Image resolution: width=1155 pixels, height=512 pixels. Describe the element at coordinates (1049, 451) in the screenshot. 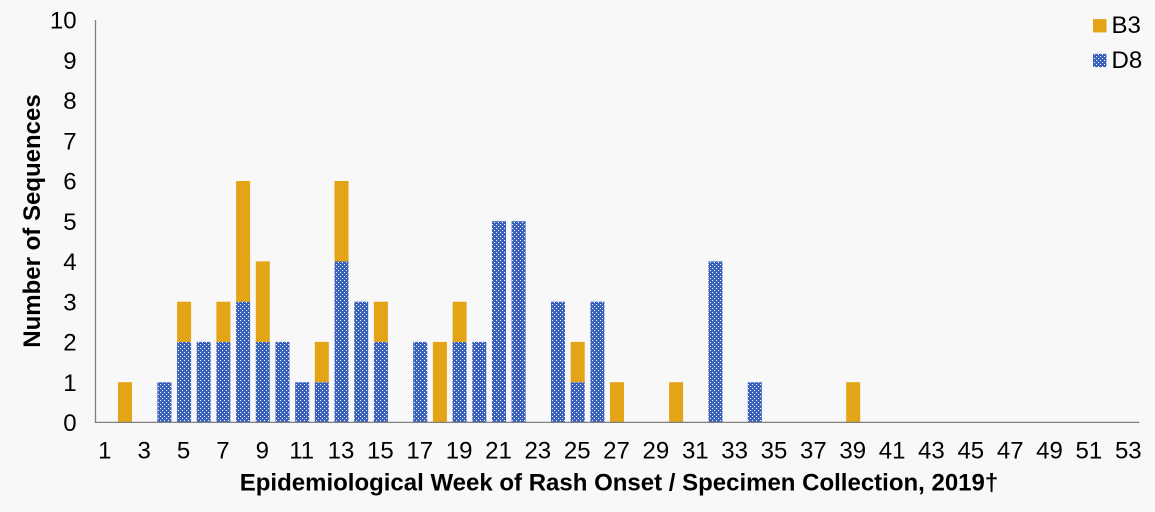

I see `svg-text: 49` at that location.